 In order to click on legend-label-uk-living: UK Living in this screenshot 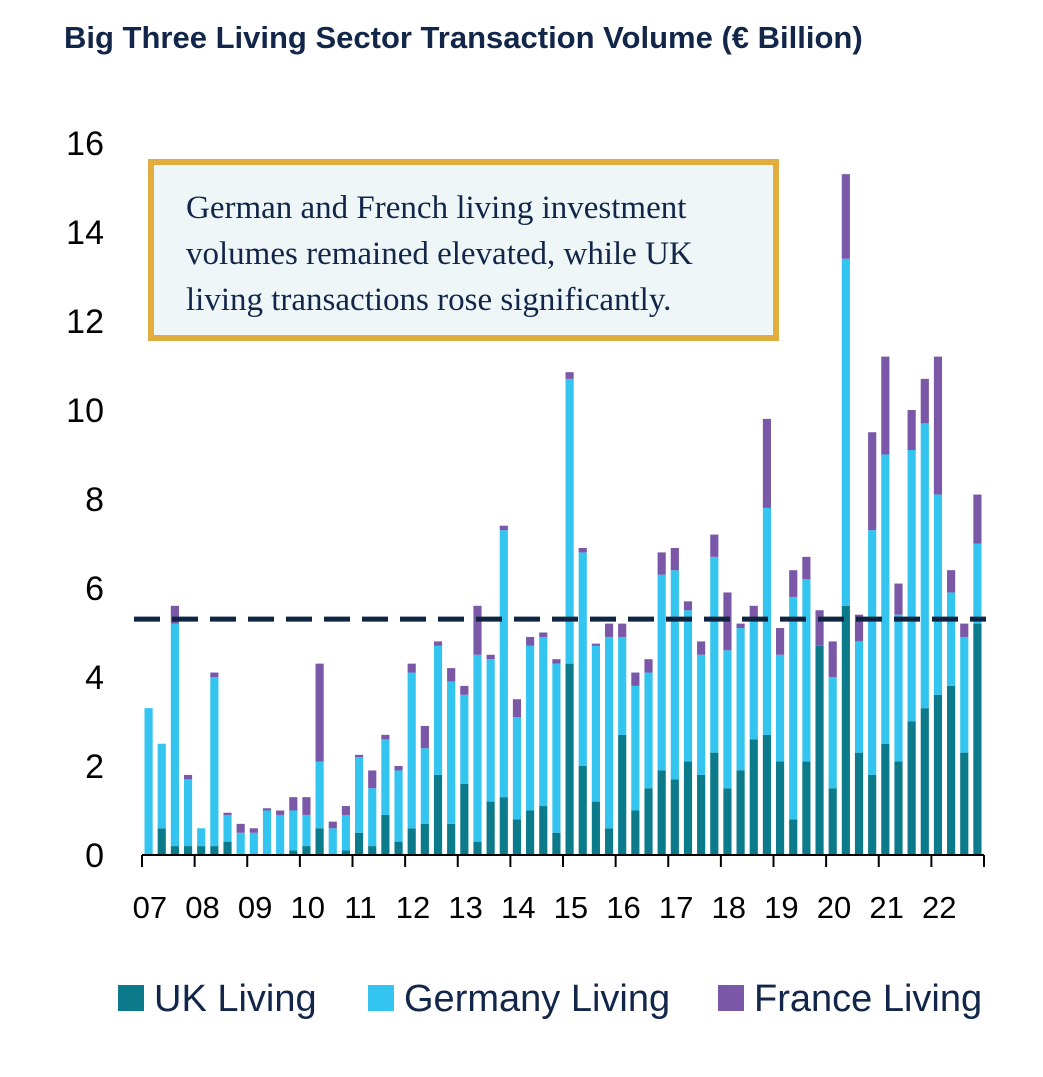, I will do `click(235, 999)`.